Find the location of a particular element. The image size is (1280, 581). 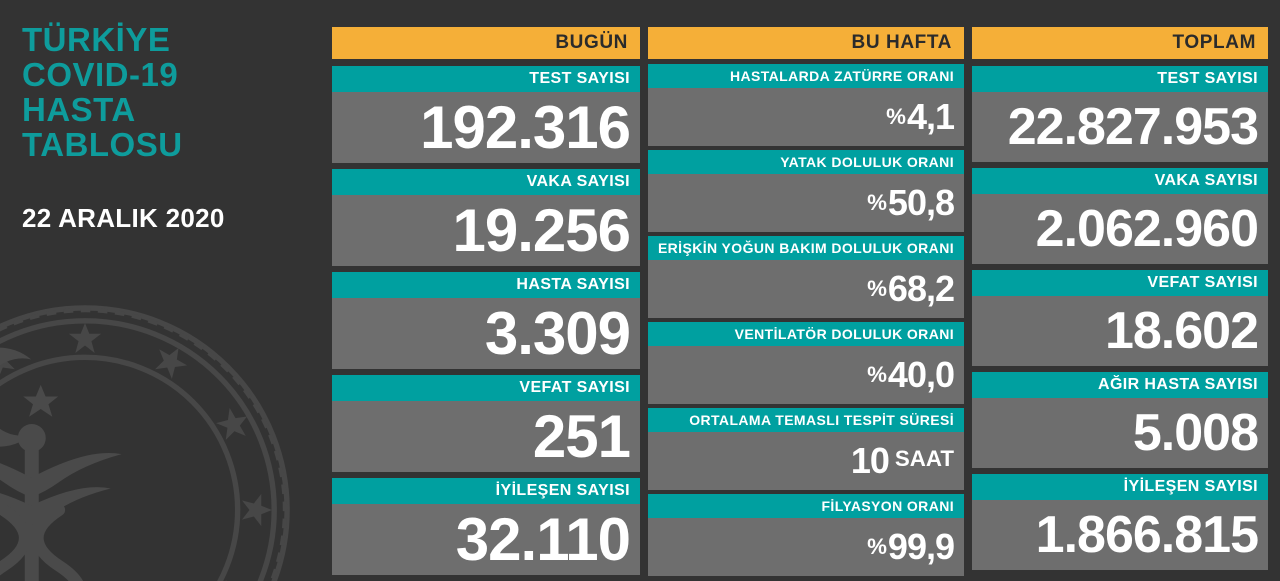

stat-cell: İYİLEŞEN SAYISI 32.110 is located at coordinates (486, 526).